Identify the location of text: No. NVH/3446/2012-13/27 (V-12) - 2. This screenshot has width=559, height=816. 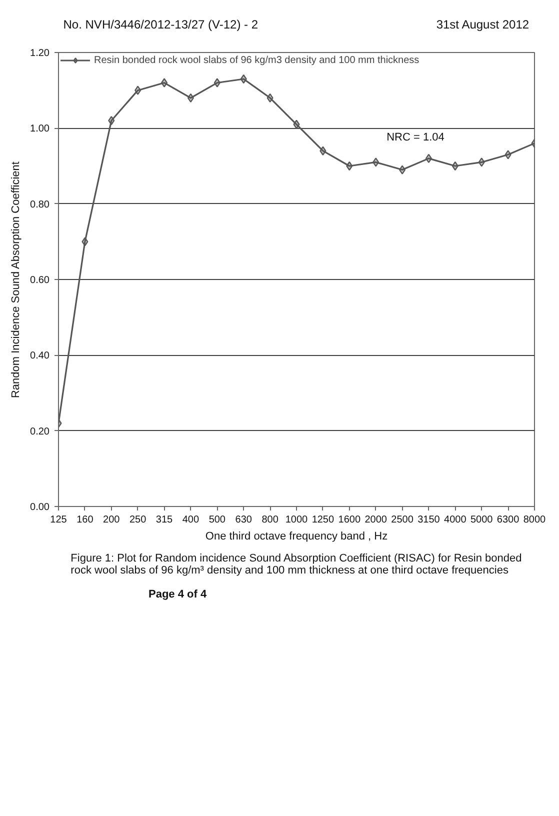
(160, 25).